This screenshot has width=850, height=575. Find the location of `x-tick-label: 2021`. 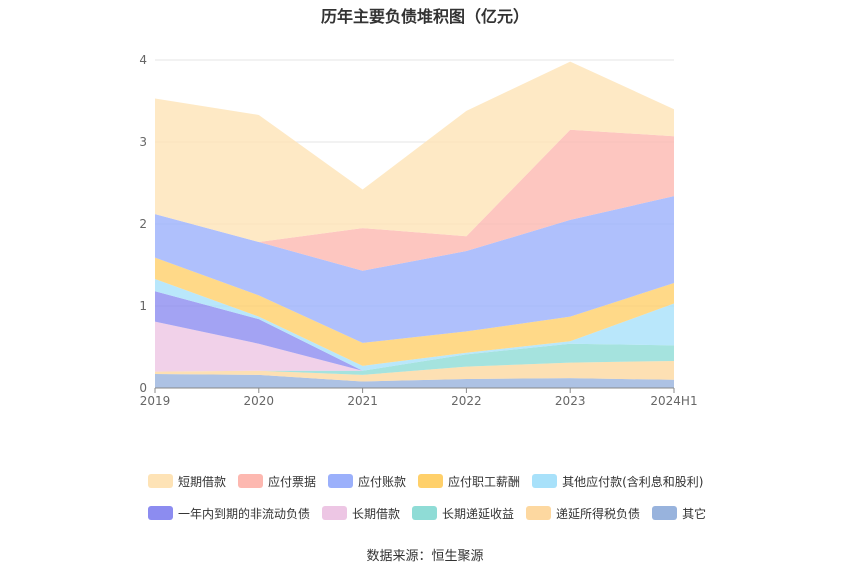

x-tick-label: 2021 is located at coordinates (362, 401).